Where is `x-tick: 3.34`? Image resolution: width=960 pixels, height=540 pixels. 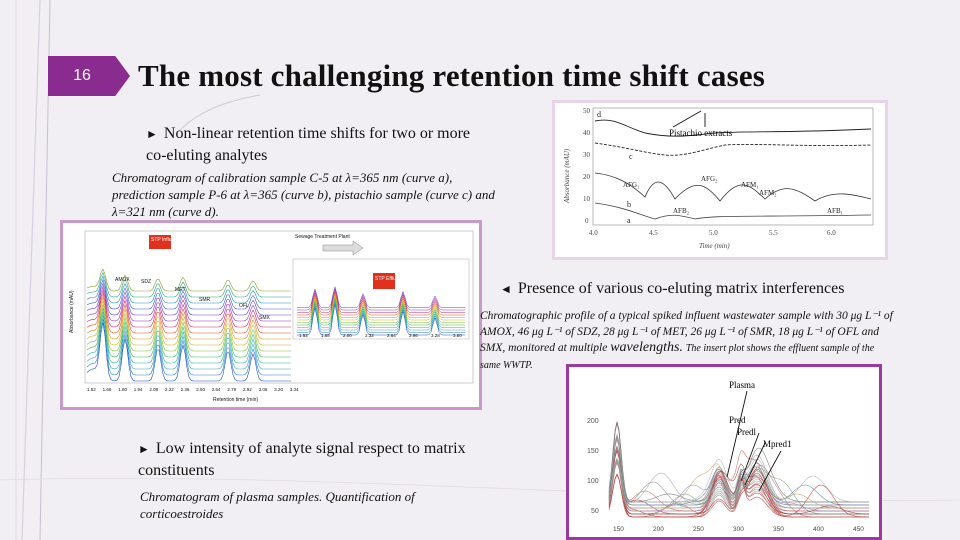
x-tick: 3.34 is located at coordinates (294, 389).